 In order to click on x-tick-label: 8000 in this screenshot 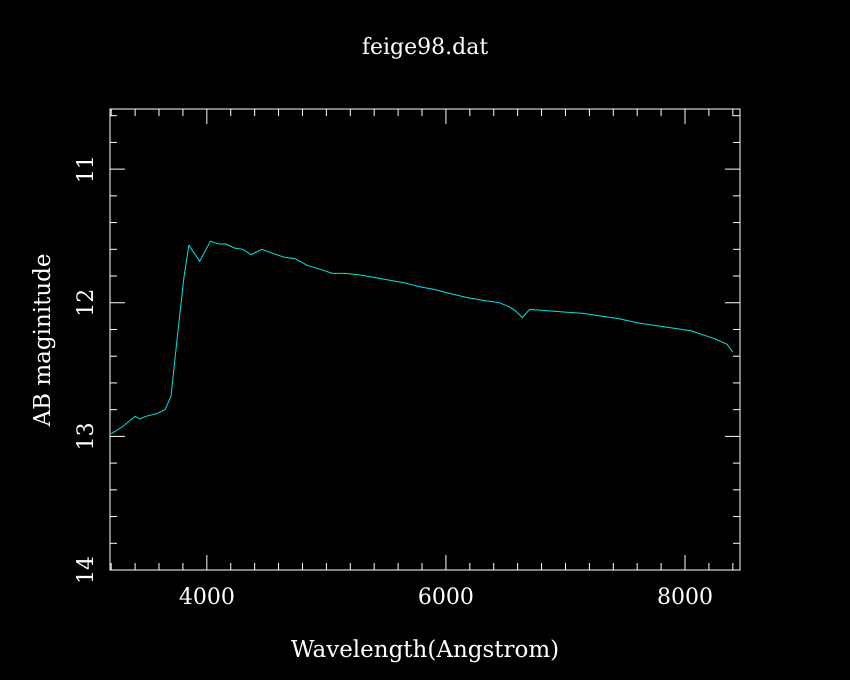, I will do `click(685, 597)`.